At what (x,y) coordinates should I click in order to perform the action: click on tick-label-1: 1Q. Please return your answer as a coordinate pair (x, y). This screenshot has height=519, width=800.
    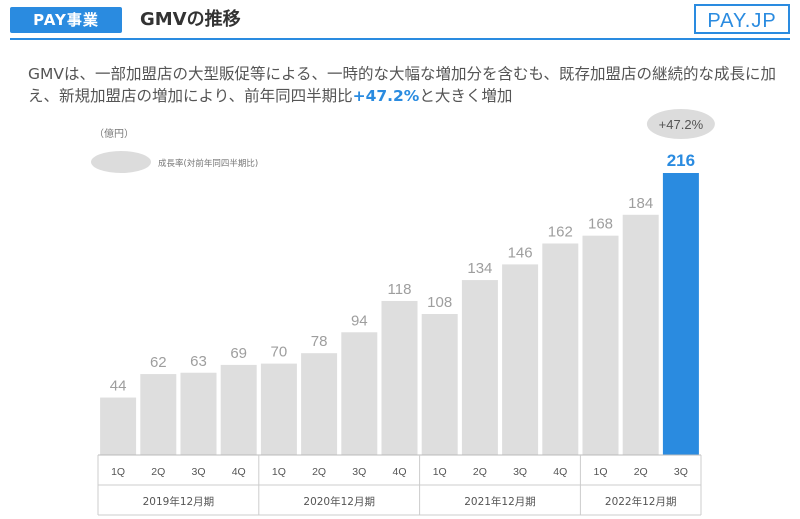
    Looking at the image, I should click on (118, 472).